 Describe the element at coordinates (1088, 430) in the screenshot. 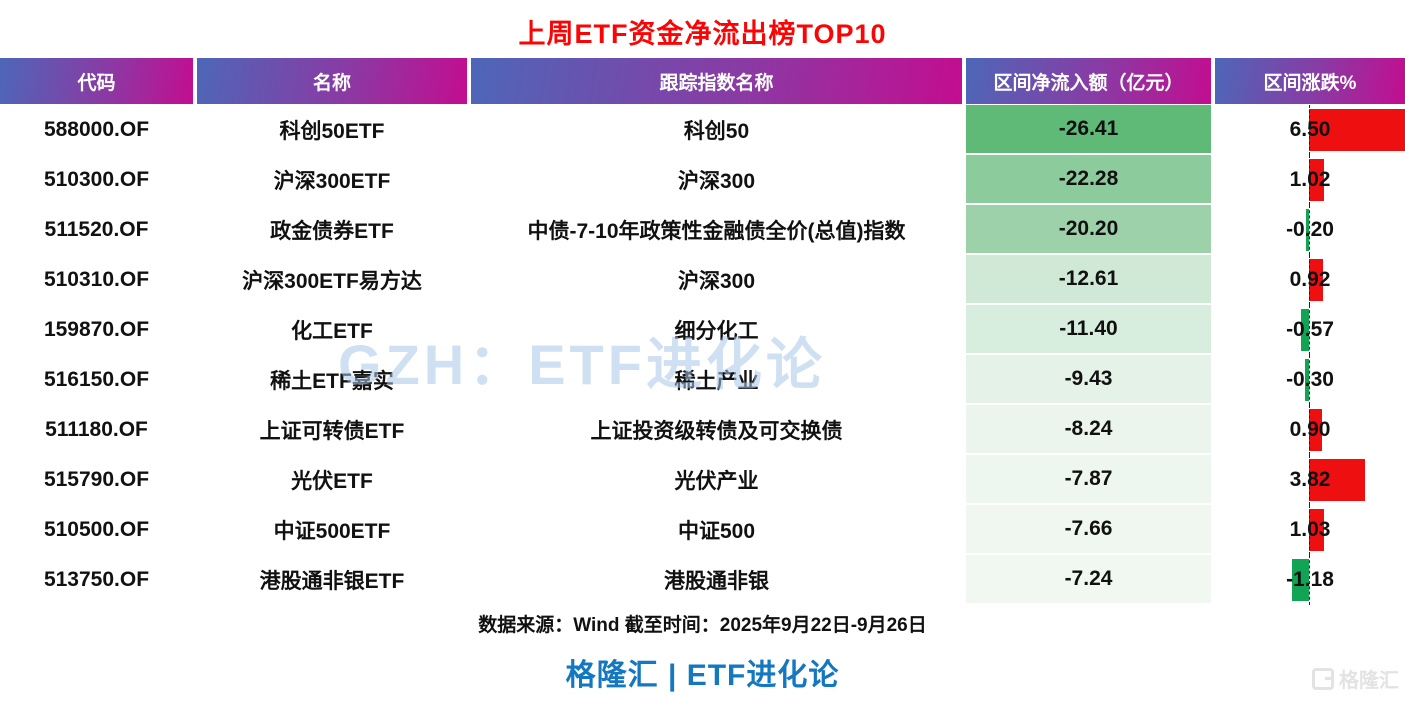

I see `cell-net-flow: -8.24` at that location.